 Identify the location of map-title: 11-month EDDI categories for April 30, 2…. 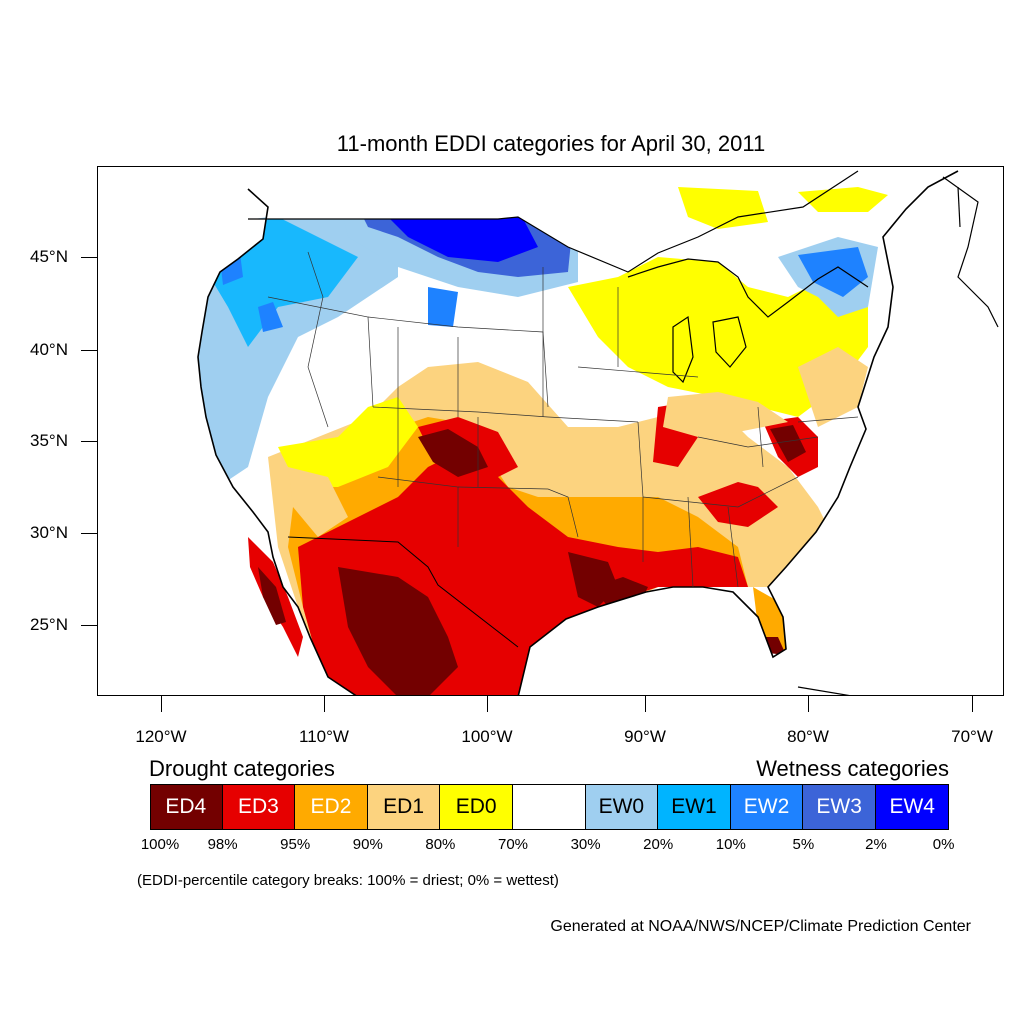
(551, 143).